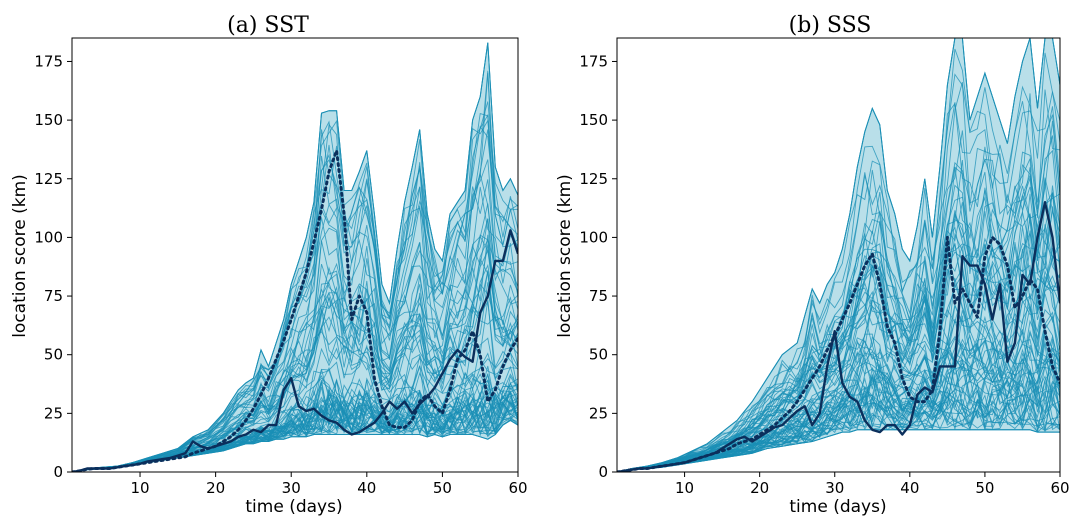  What do you see at coordinates (268, 25) in the screenshot?
I see `panel-title: (a) SST` at bounding box center [268, 25].